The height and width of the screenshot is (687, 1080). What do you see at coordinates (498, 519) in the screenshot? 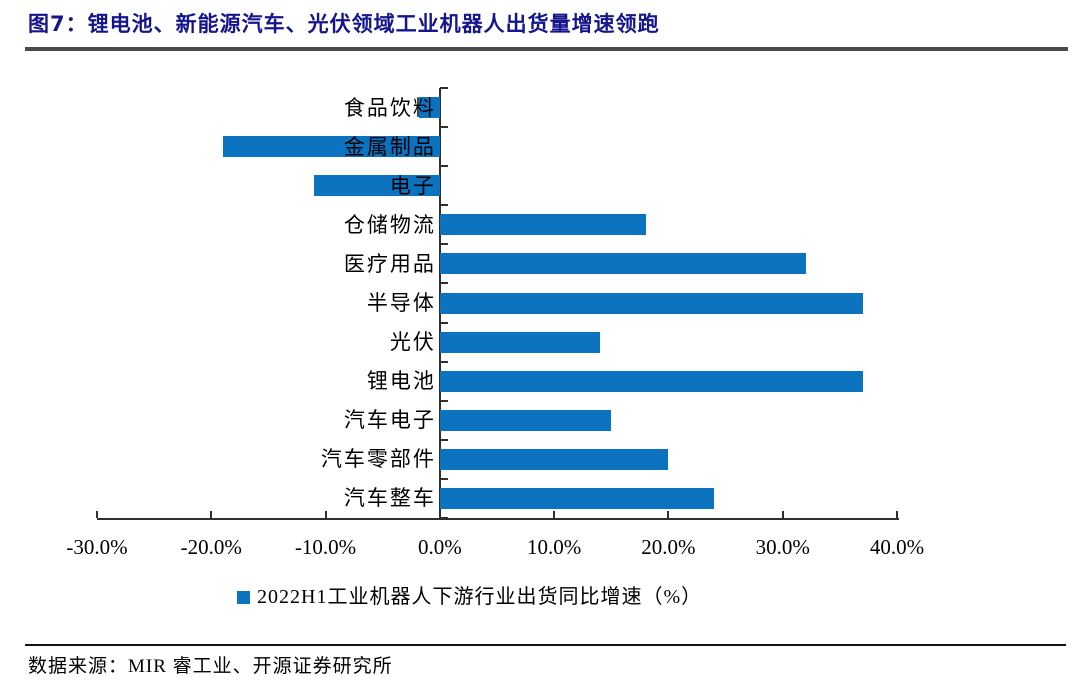
I see `x-axis-line` at bounding box center [498, 519].